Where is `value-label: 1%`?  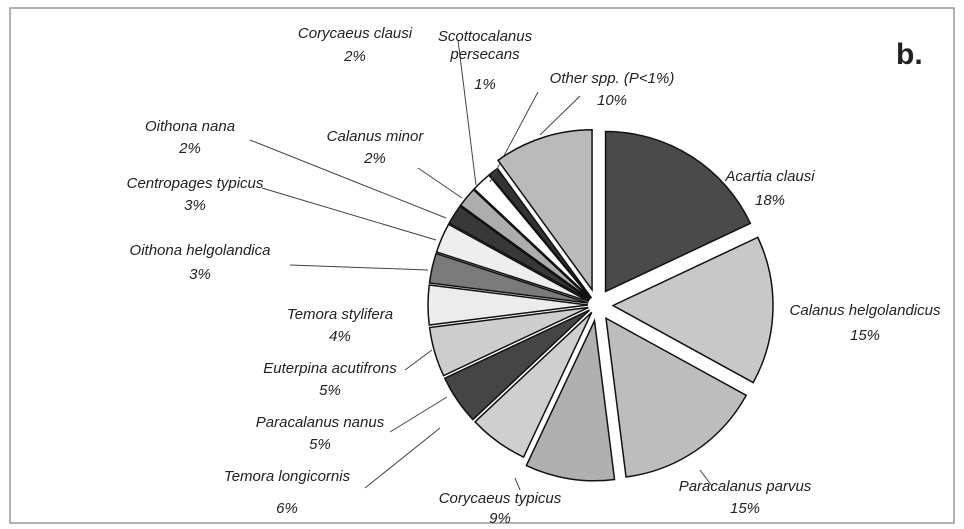 value-label: 1% is located at coordinates (485, 84).